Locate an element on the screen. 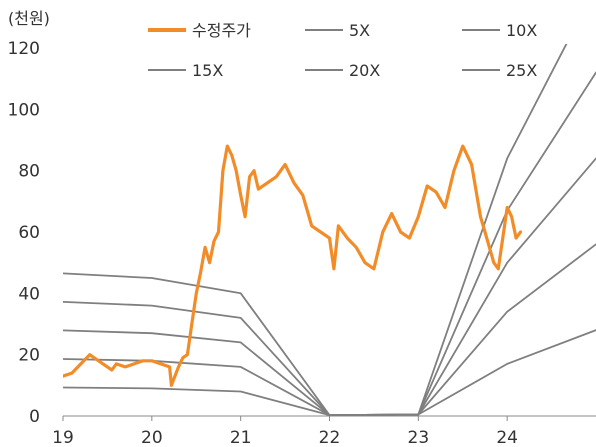 This screenshot has height=447, width=596. legend-label: 수정주가 is located at coordinates (221, 30).